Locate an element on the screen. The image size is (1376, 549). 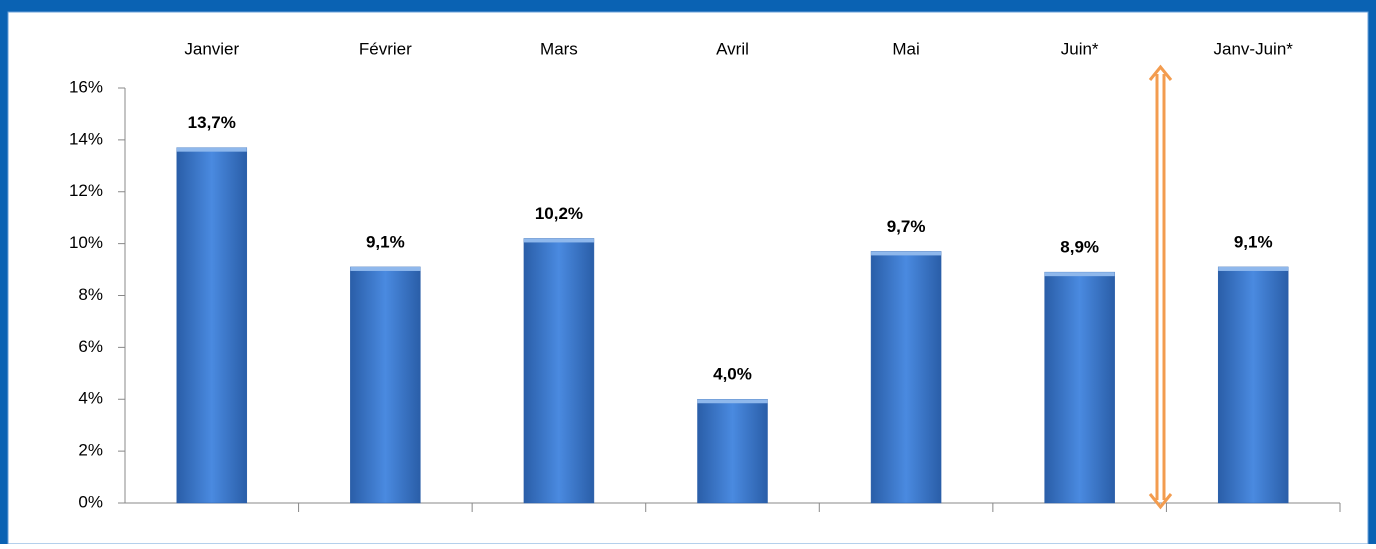
y-tick-label: 0% is located at coordinates (90, 501).